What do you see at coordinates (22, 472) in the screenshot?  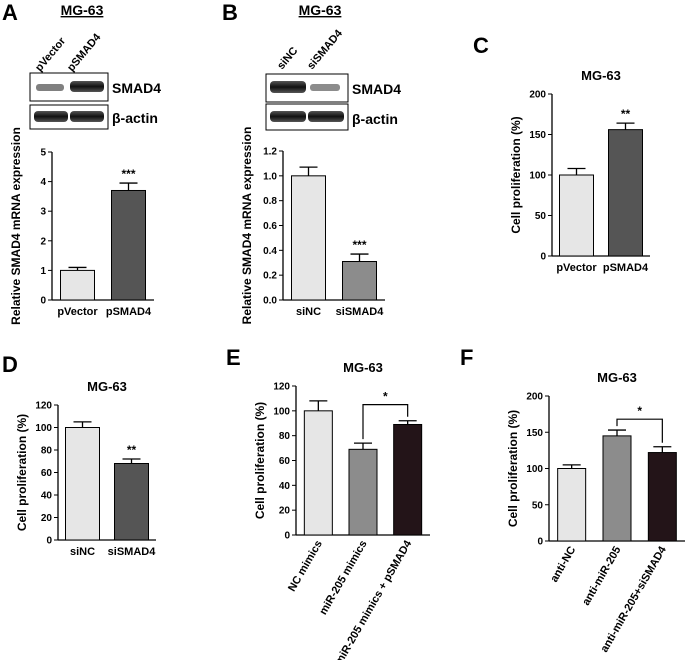 I see `chart-d-ylabel: Cell proliferation (%)` at bounding box center [22, 472].